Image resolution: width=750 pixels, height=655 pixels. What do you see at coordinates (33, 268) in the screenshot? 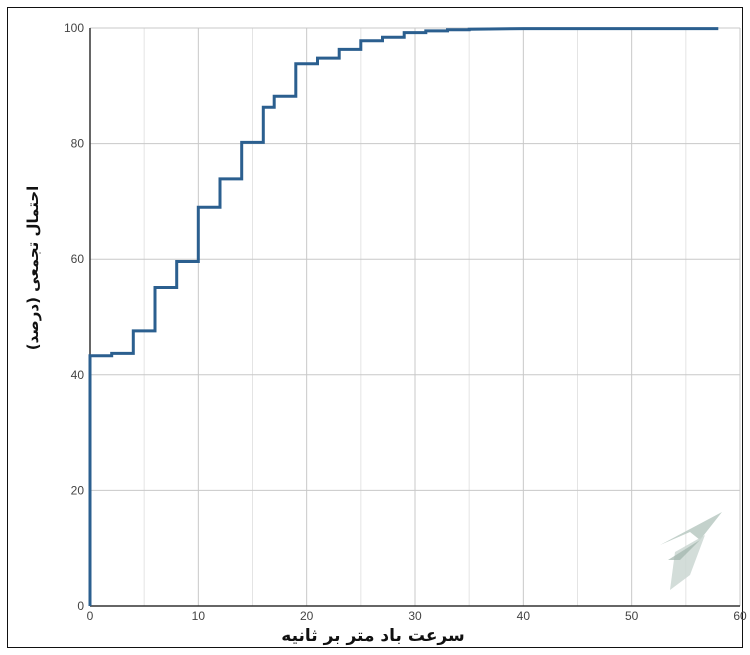
I see `y-axis-label: احتمال تجمعی (درصد)` at bounding box center [33, 268].